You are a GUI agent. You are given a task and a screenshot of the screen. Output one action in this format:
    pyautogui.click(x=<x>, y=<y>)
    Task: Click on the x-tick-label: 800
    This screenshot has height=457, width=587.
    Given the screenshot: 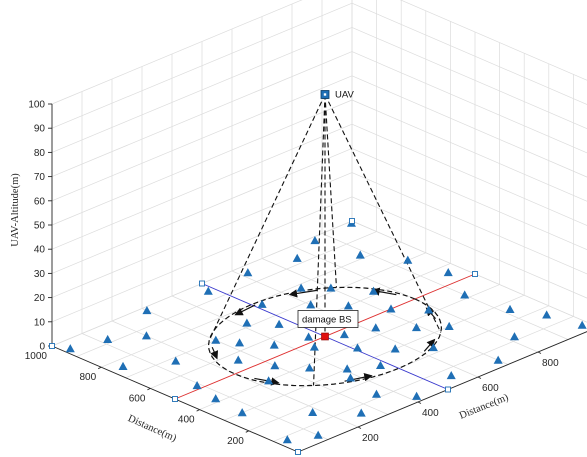 What is the action you would take?
    pyautogui.click(x=550, y=363)
    